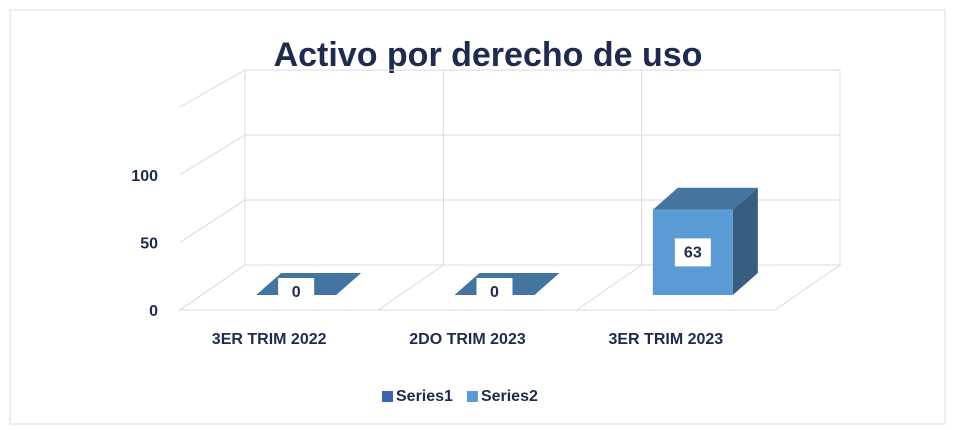 This screenshot has height=430, width=956. I want to click on side-wall-top, so click(212, 88).